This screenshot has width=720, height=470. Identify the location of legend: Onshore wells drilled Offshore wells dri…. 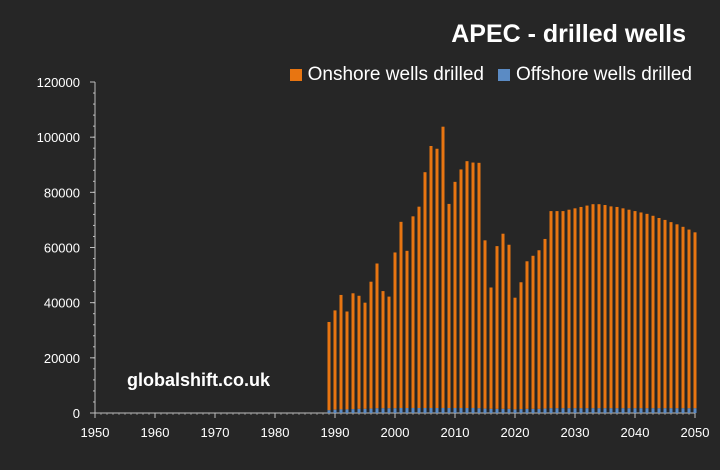
(484, 75).